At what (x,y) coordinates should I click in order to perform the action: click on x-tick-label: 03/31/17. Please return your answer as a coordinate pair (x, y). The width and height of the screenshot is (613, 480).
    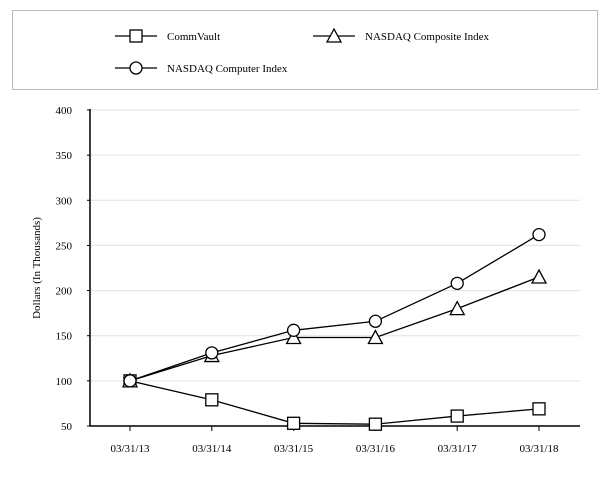
    Looking at the image, I should click on (458, 449).